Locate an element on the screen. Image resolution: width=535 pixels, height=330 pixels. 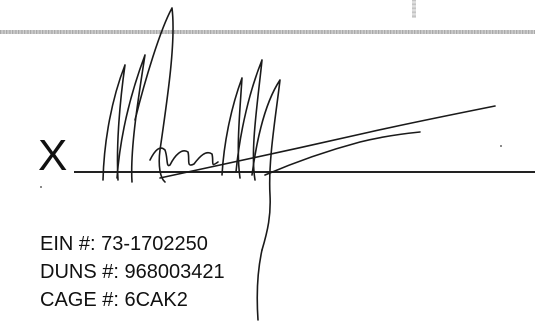
duns-value: 968003421 is located at coordinates (174, 272).